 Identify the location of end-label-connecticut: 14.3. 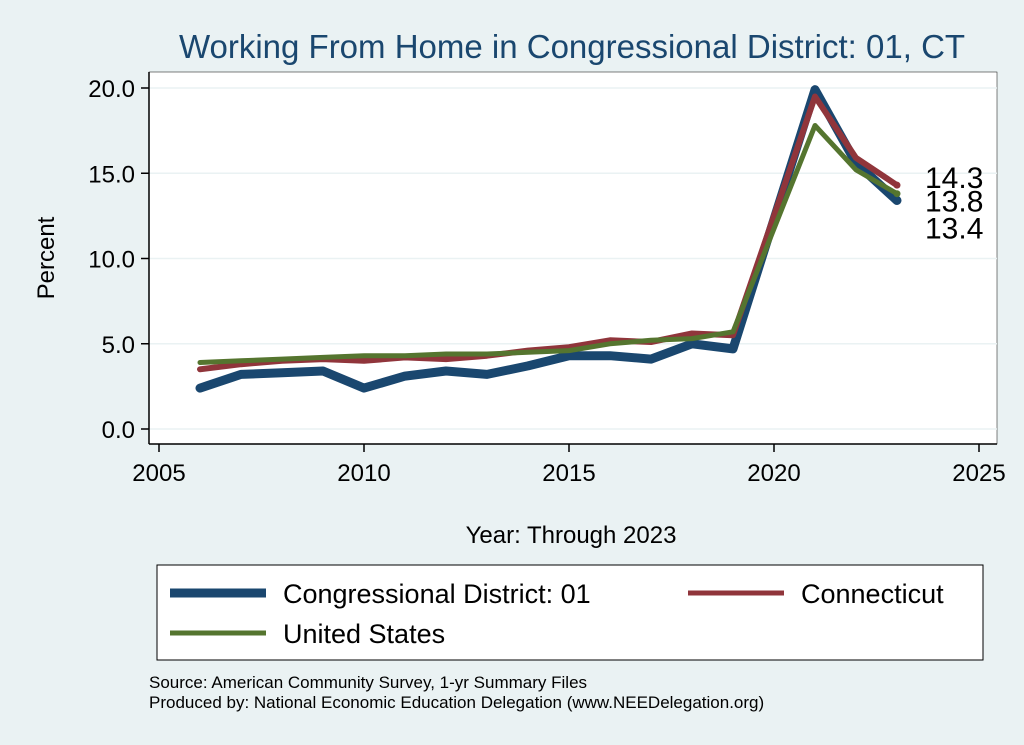
(954, 178).